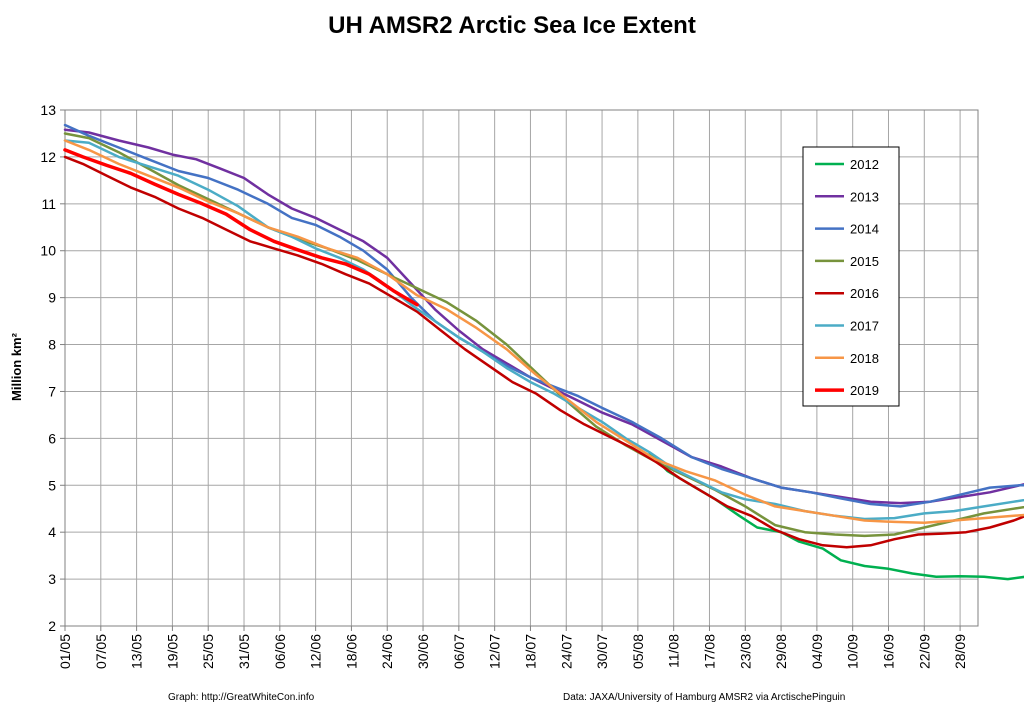 The height and width of the screenshot is (725, 1024). I want to click on y-tick-label: 10, so click(48, 251).